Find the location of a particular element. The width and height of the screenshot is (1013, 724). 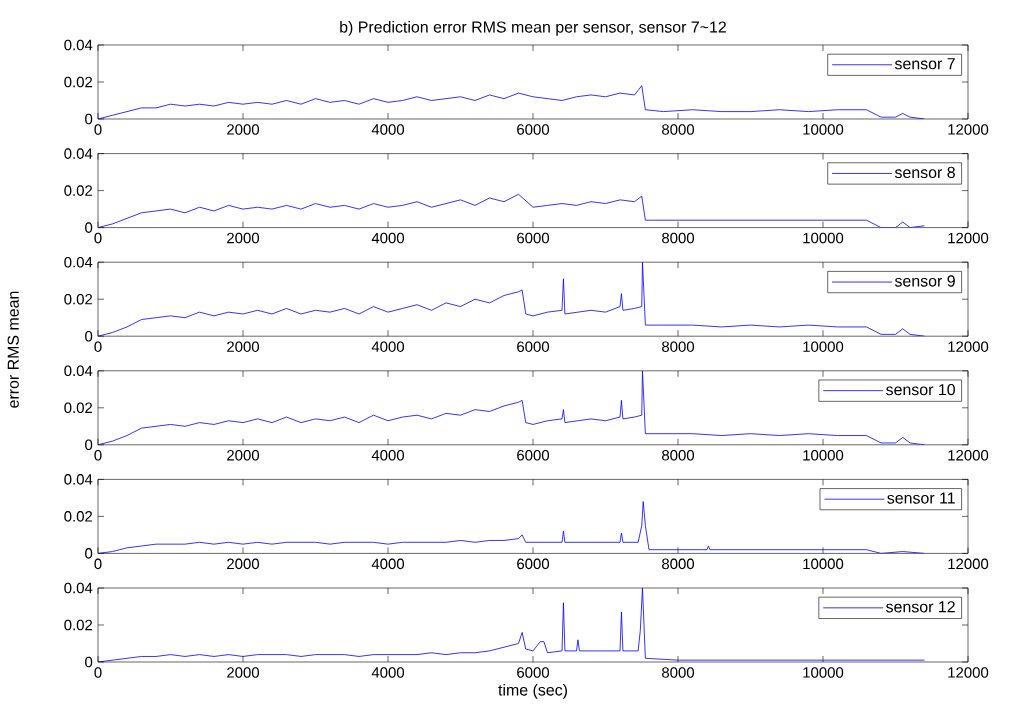

y-axis-title: error RMS mean is located at coordinates (13, 349).